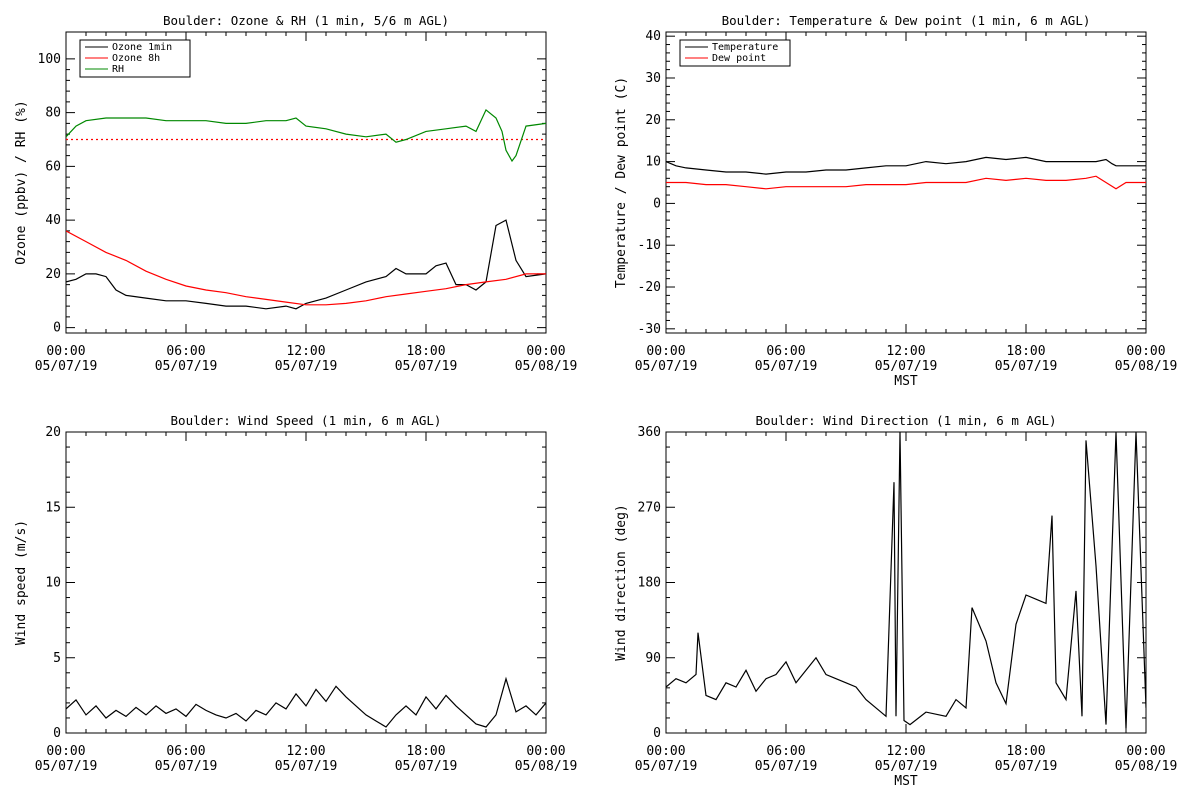 This screenshot has width=1200, height=800. I want to click on y-tick-label: 5, so click(57, 658).